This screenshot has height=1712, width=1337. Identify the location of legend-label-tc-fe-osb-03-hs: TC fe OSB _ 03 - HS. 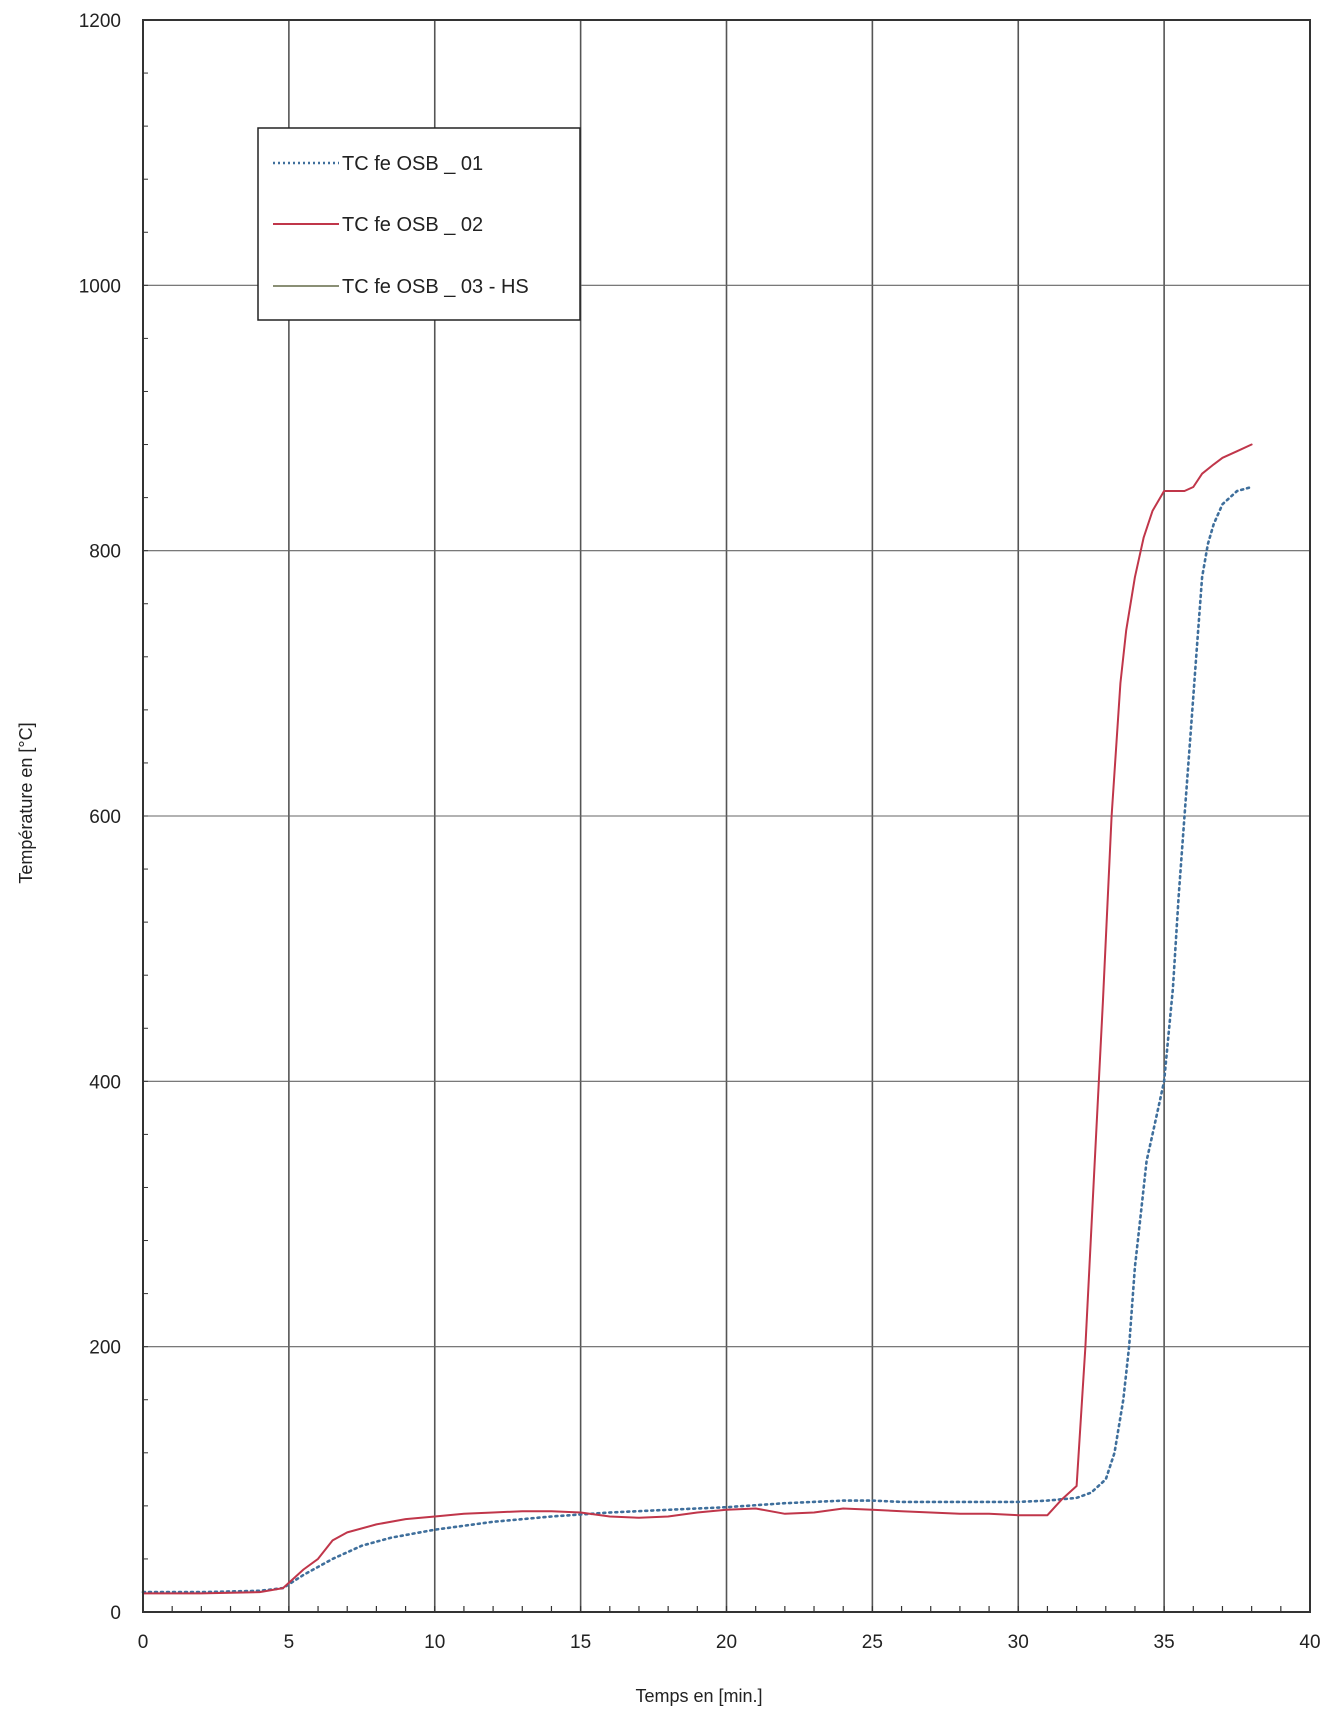
(435, 287).